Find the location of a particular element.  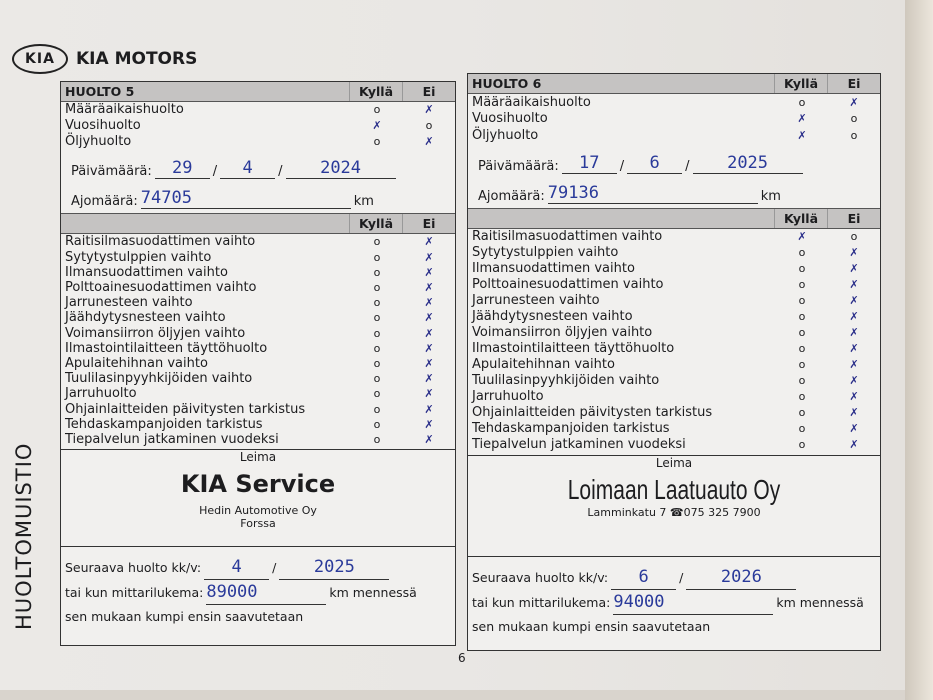

next-year: 2025 is located at coordinates (334, 568).